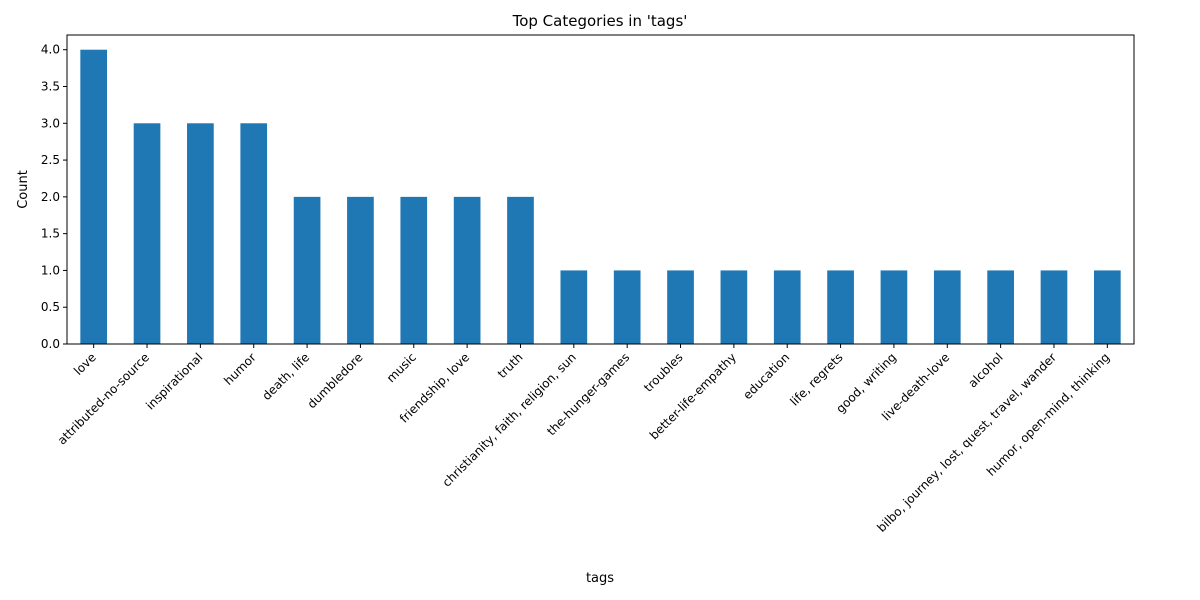 The height and width of the screenshot is (600, 1200). Describe the element at coordinates (50, 307) in the screenshot. I see `y-tick-label-1: 0.5` at that location.